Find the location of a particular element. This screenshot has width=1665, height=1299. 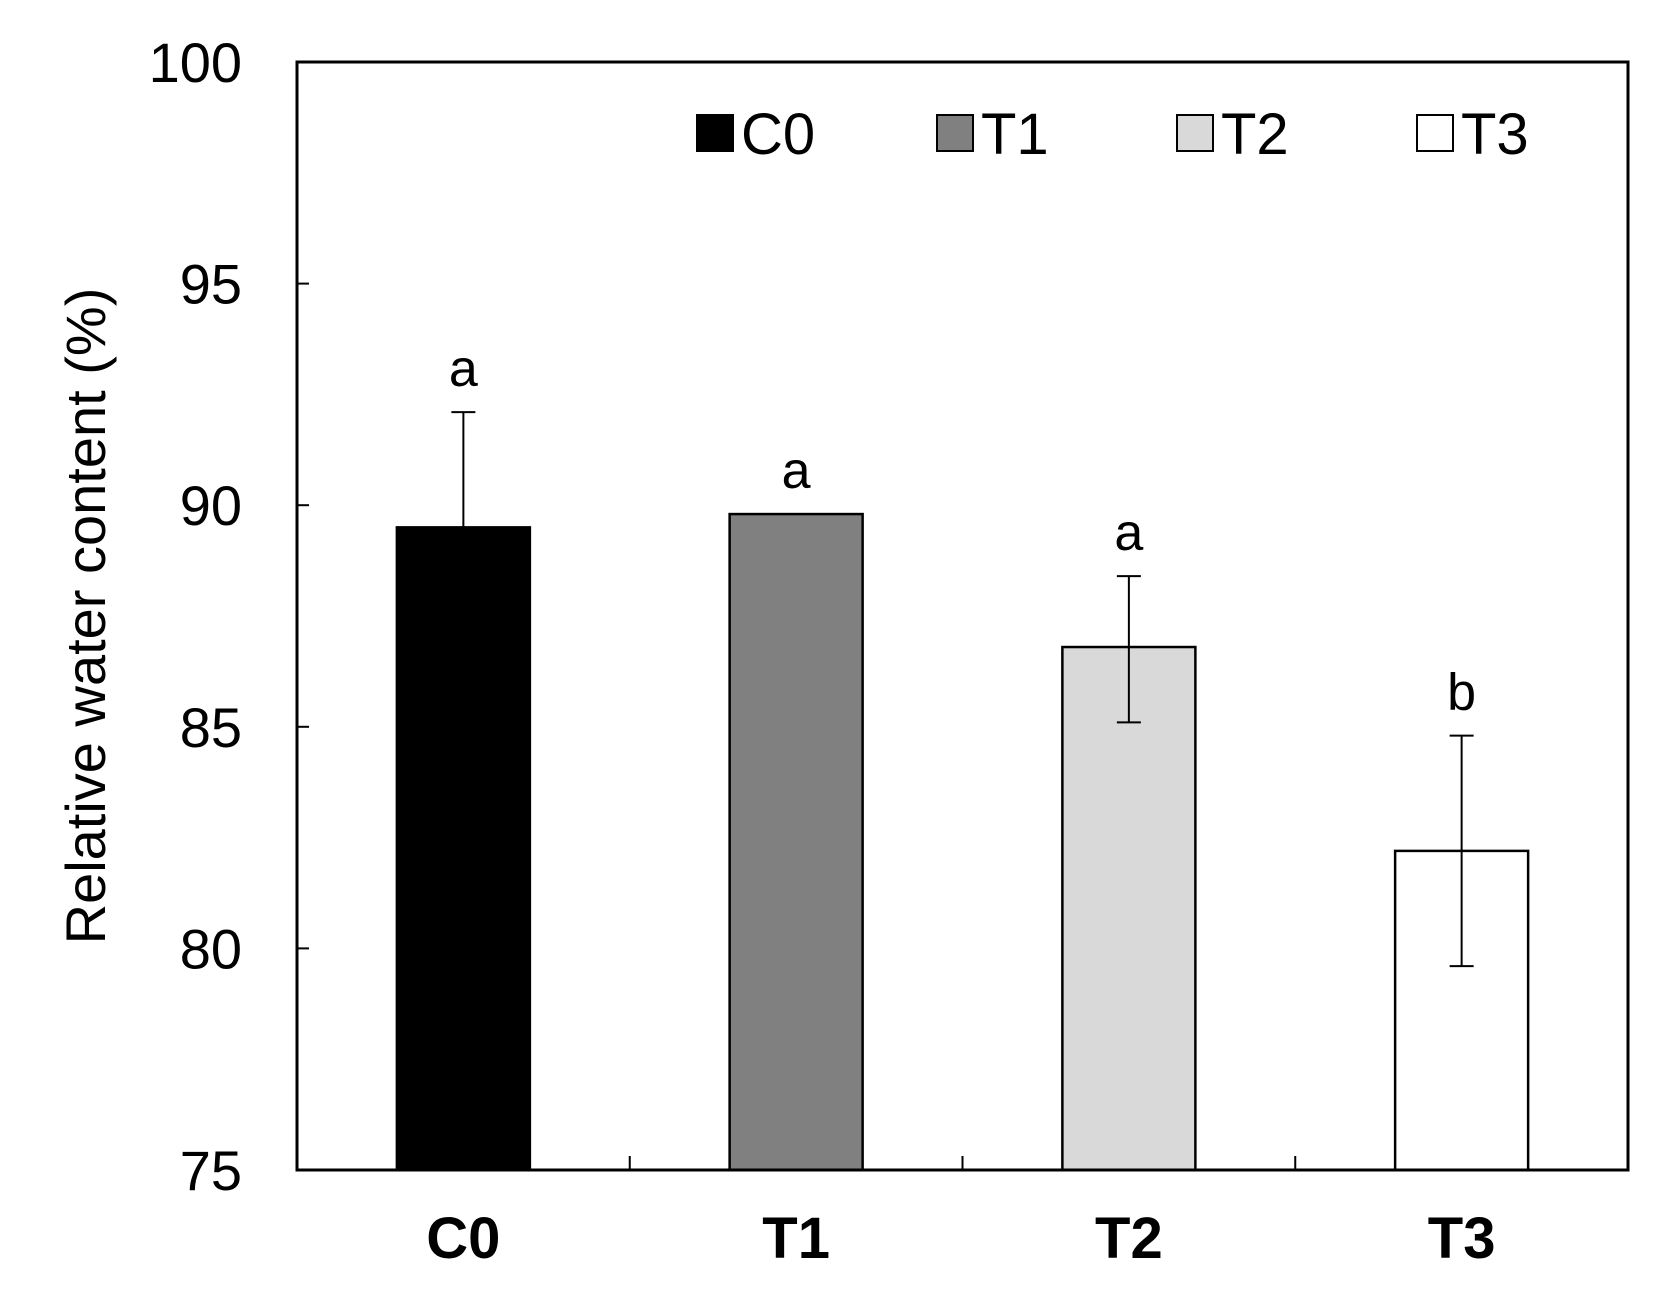

y-tick-label: 95 is located at coordinates (211, 284).